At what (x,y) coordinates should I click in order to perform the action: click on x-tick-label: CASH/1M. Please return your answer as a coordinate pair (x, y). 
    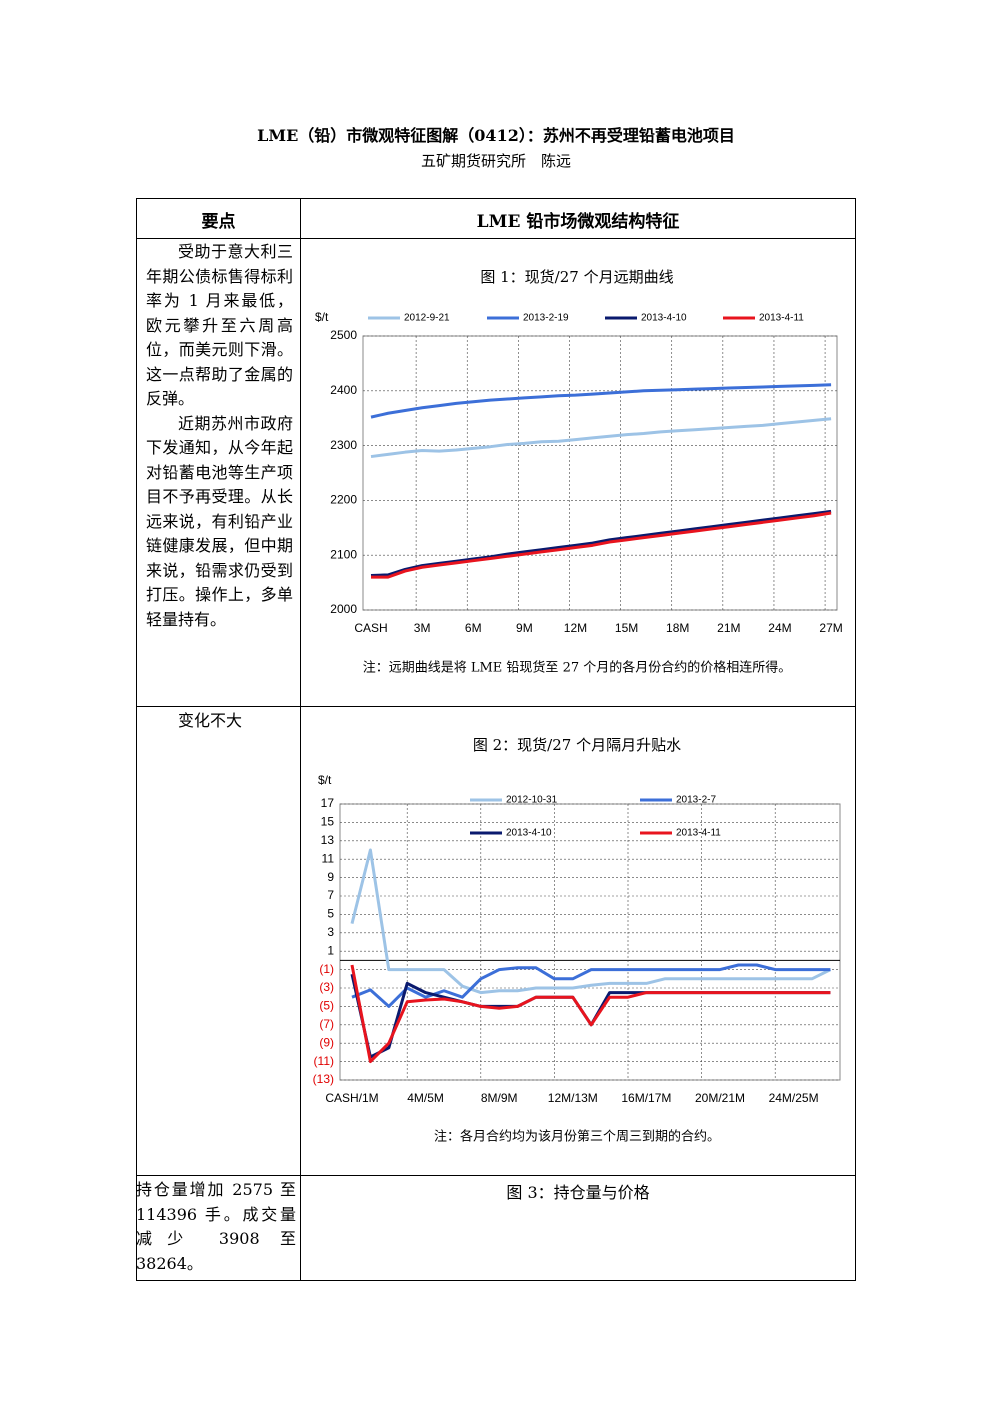
    Looking at the image, I should click on (351, 1098).